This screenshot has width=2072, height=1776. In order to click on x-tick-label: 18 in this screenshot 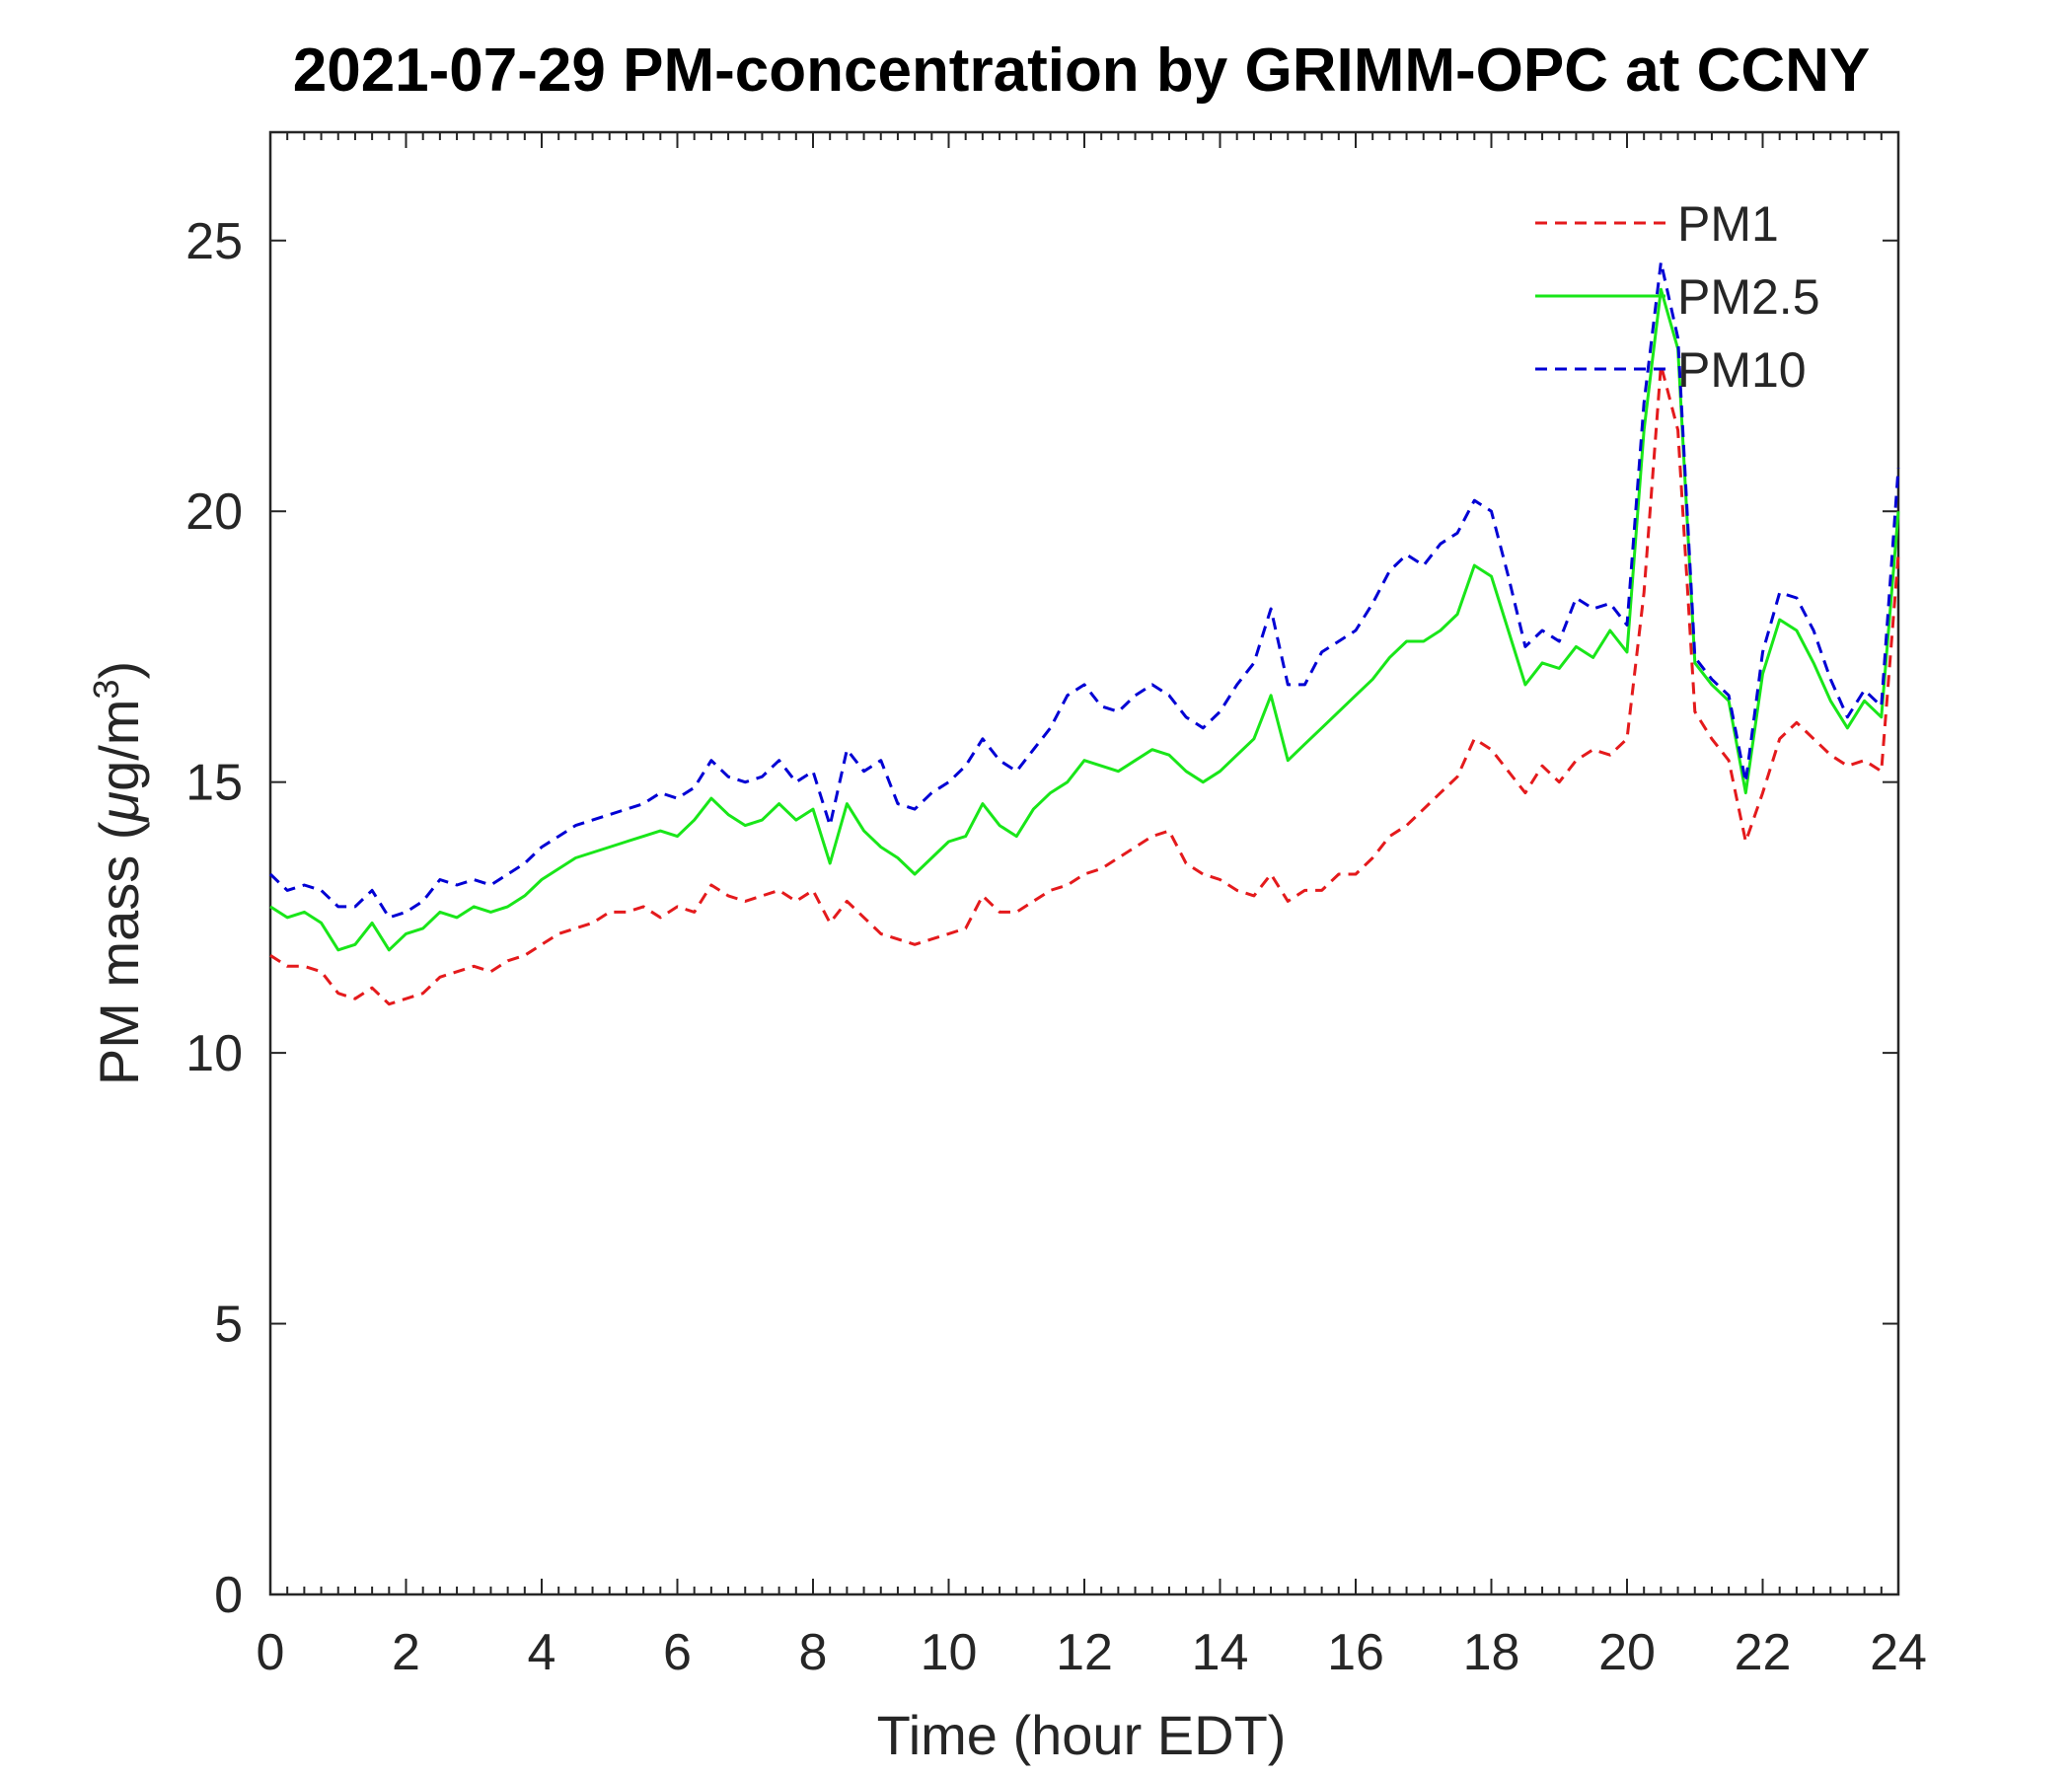, I will do `click(1491, 1653)`.